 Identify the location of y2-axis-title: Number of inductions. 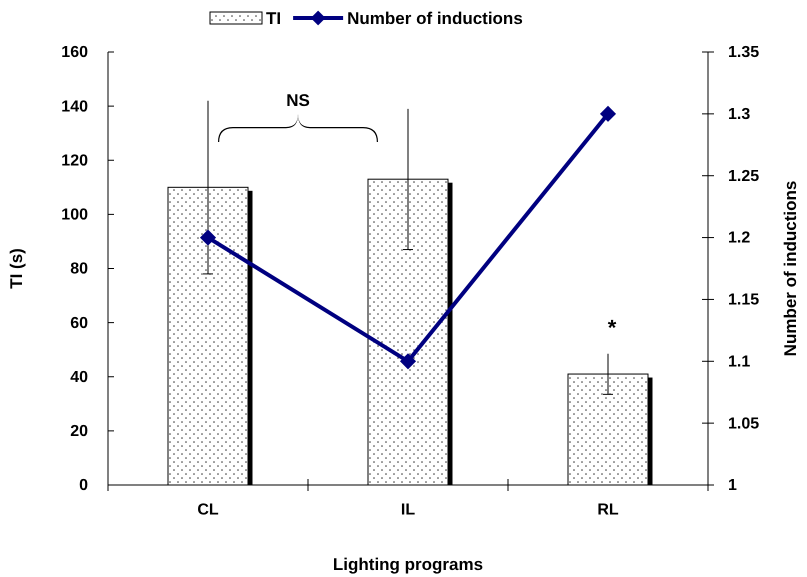
(790, 268).